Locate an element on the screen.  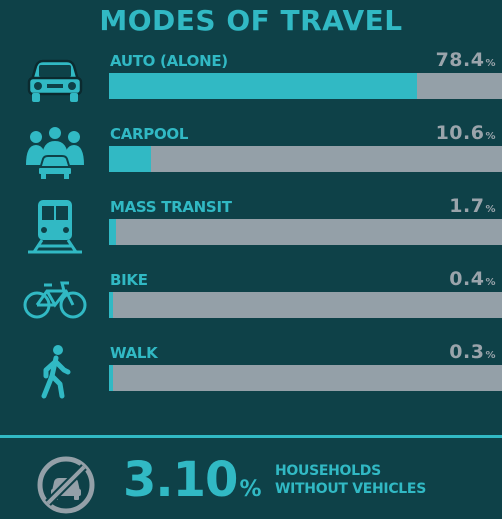
bar-row: MASS TRANSIT 1.7% is located at coordinates (251, 226).